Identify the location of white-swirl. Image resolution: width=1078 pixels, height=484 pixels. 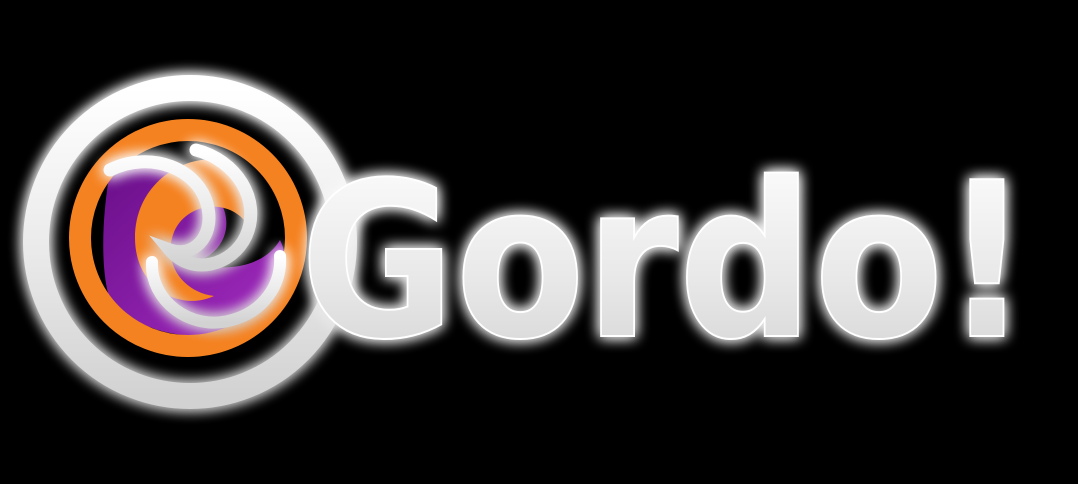
(180, 207).